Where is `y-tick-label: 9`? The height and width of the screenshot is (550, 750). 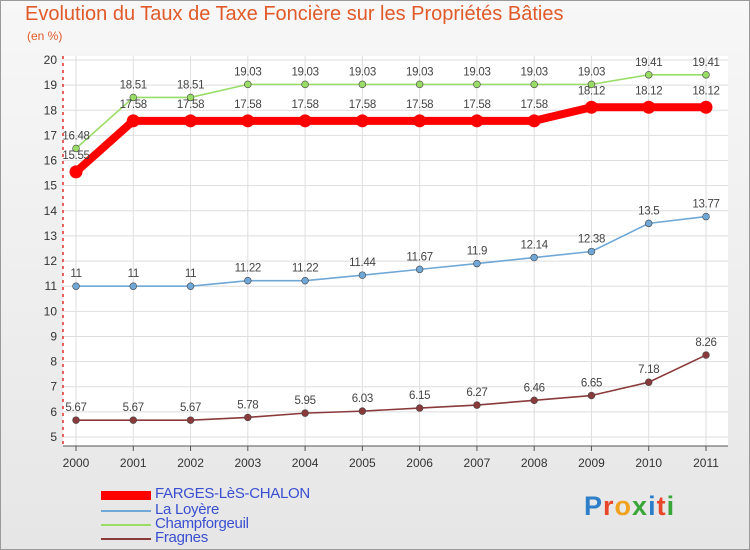 y-tick-label: 9 is located at coordinates (53, 336).